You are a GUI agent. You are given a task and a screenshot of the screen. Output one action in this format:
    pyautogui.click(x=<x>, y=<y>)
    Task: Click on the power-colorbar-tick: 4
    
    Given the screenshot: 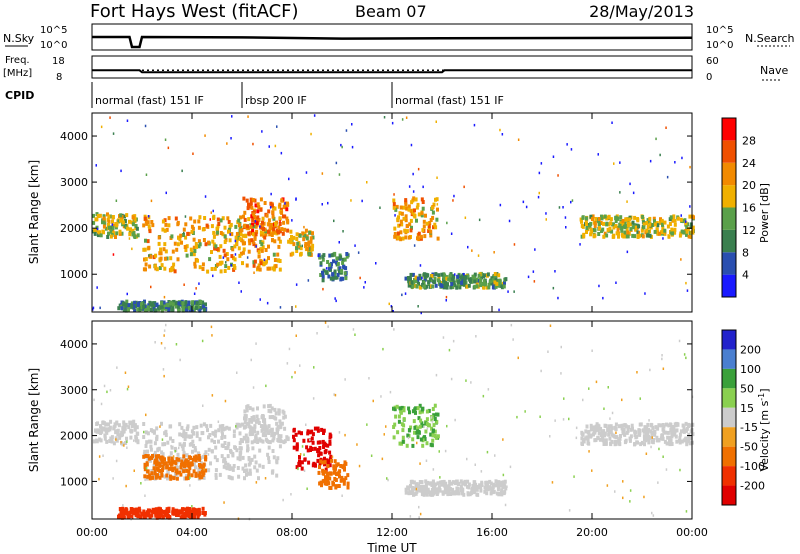 What is the action you would take?
    pyautogui.click(x=745, y=275)
    